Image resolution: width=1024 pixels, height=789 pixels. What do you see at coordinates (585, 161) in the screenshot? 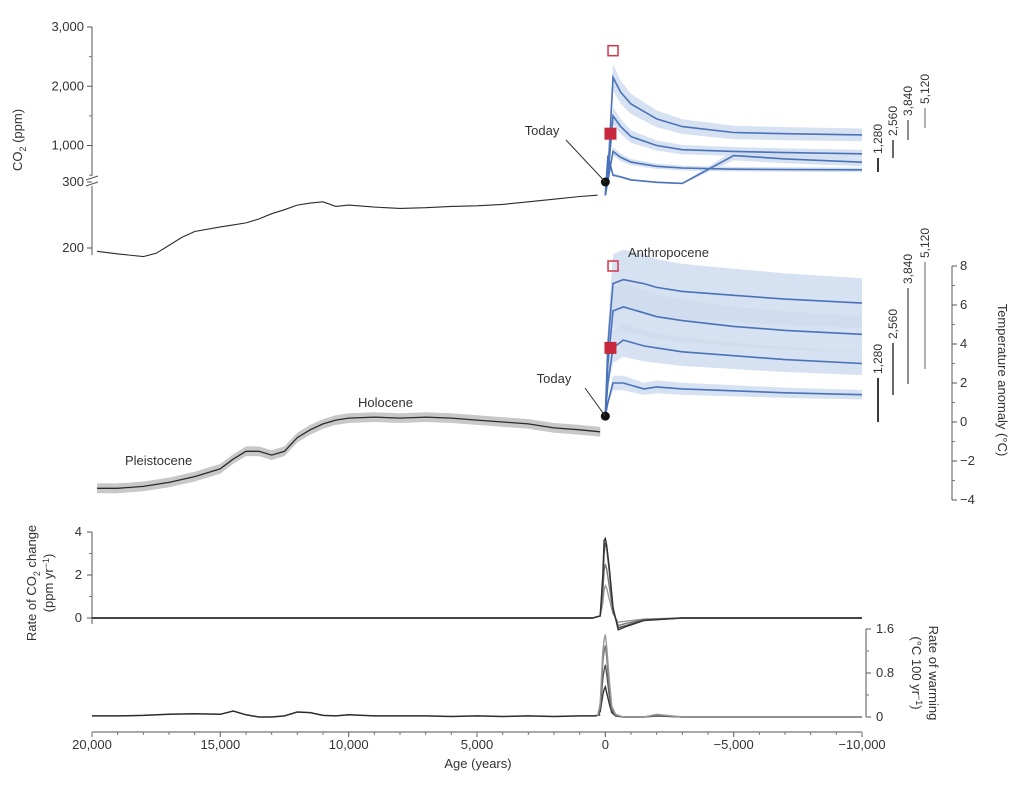
I see `co2-today-leader` at bounding box center [585, 161].